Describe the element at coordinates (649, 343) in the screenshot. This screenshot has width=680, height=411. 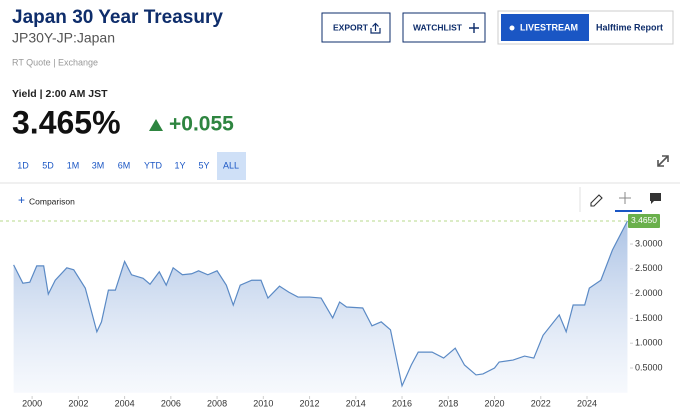
I see `y-tick-label: 1.0000` at that location.